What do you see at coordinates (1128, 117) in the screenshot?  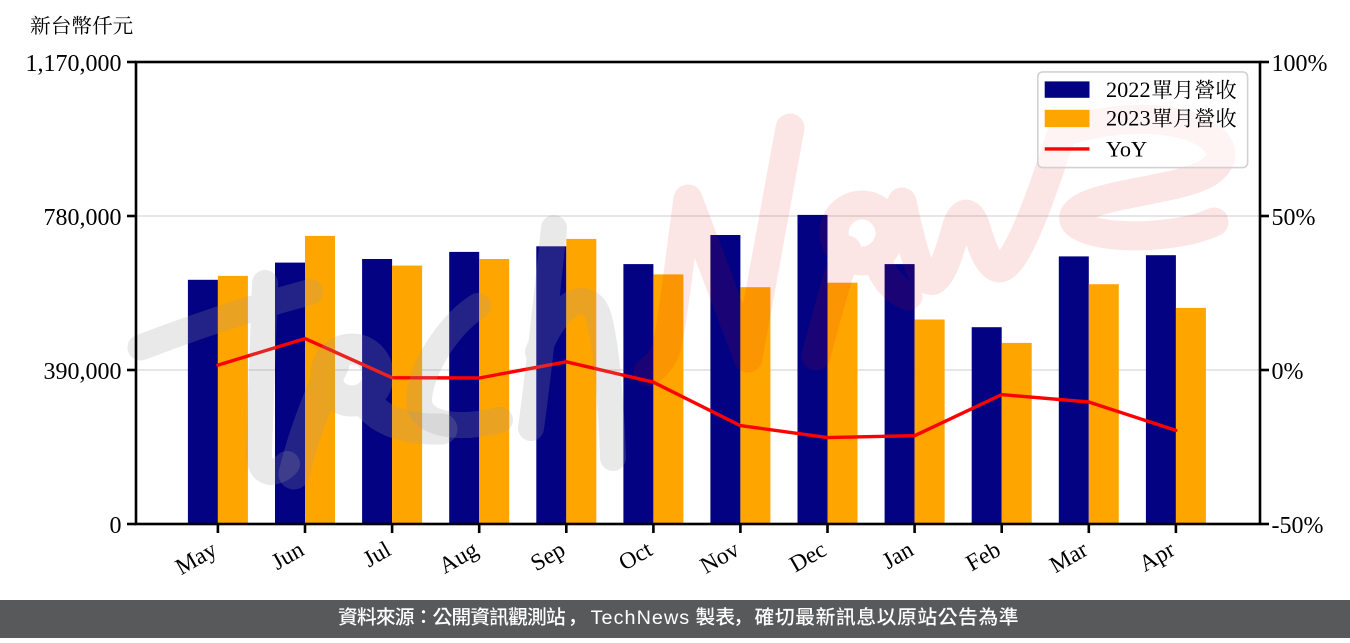 I see `svg-text: 2023` at bounding box center [1128, 117].